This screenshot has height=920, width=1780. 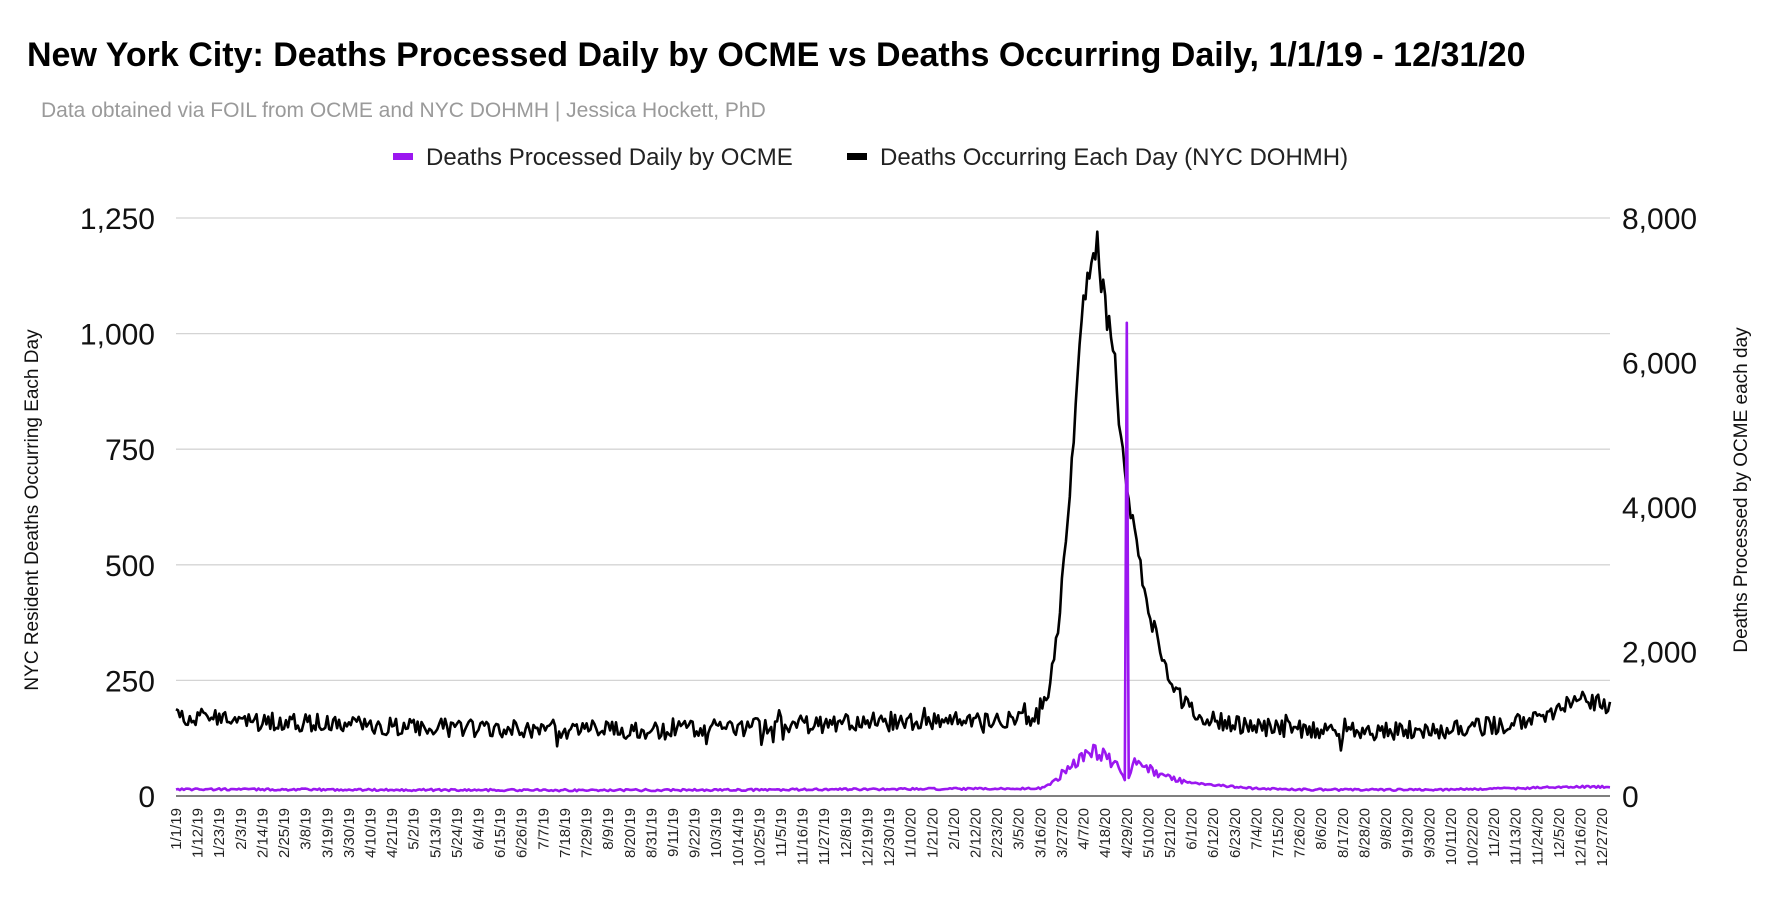 I want to click on x-tick-label: 6/15/19, so click(x=500, y=833).